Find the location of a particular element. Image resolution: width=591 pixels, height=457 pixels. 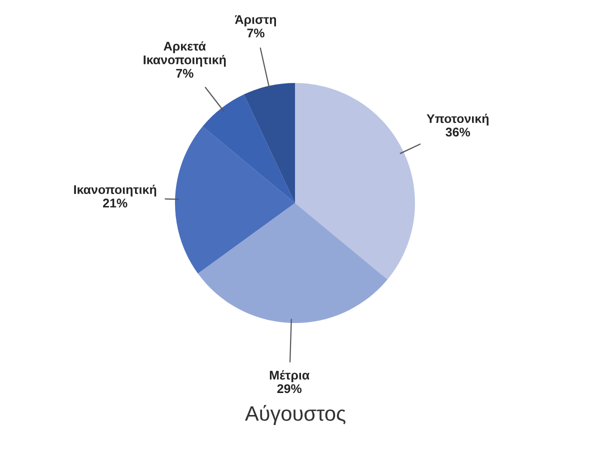

data-label: 29% is located at coordinates (289, 389).